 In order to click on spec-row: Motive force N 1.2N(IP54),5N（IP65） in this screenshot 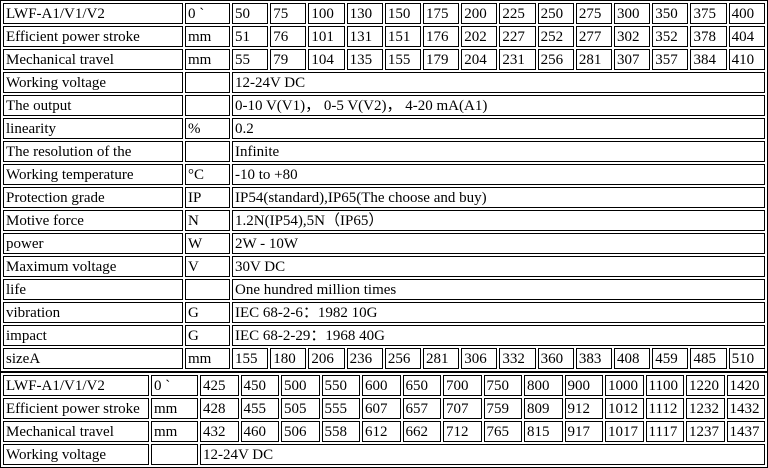, I will do `click(384, 220)`.